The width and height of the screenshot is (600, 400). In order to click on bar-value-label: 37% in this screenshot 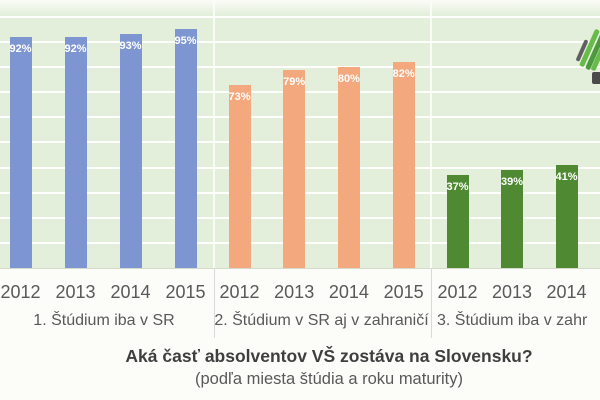, I will do `click(457, 187)`.